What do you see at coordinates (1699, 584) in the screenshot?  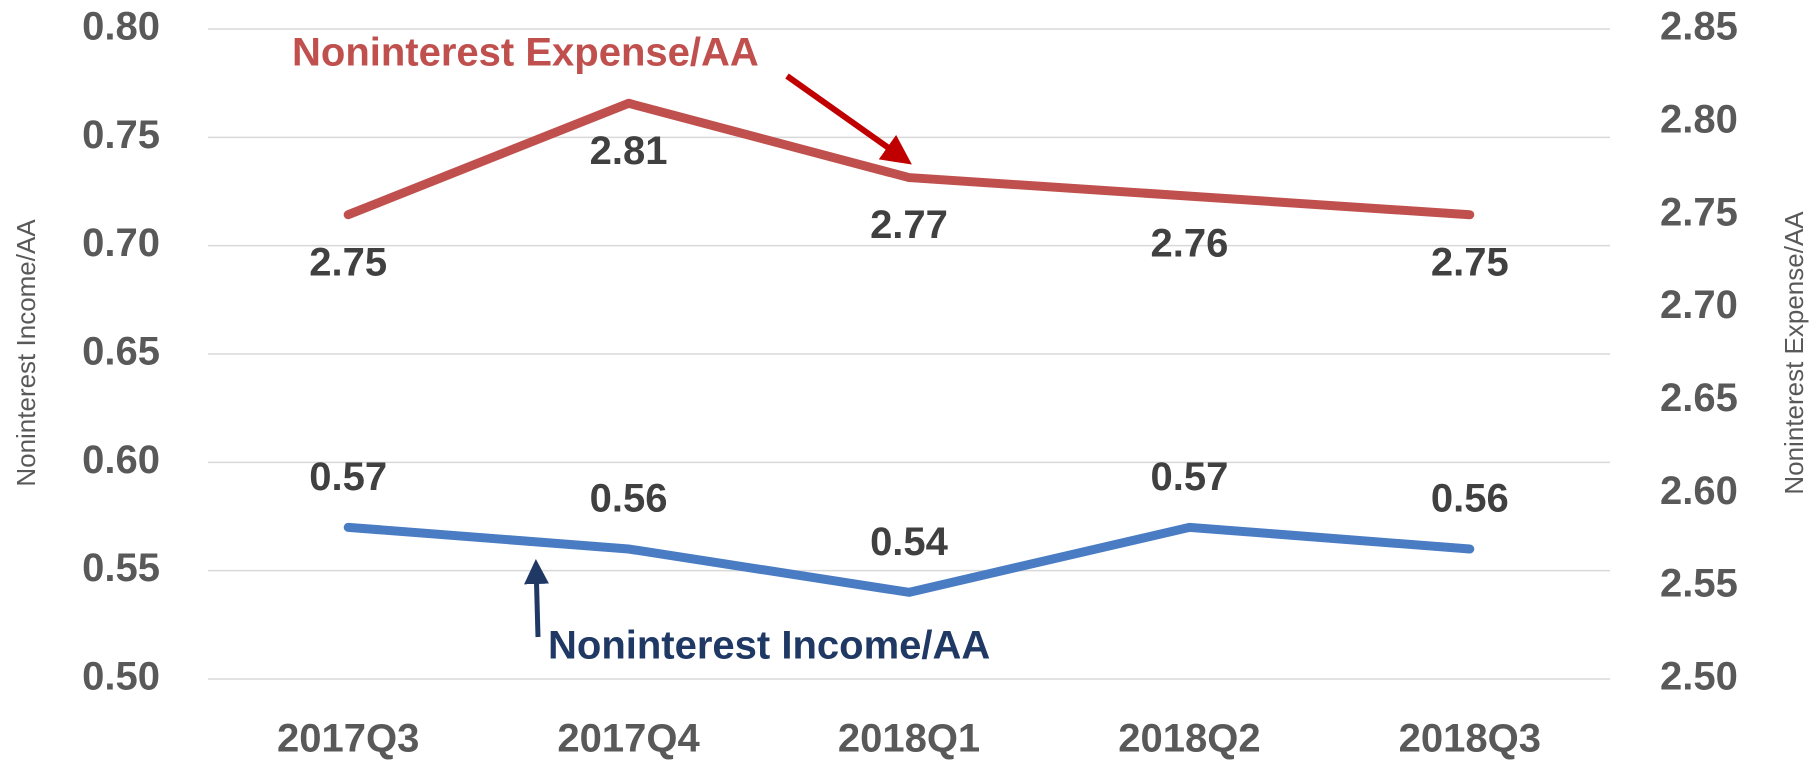 I see `y2-tick-label: 2.55` at bounding box center [1699, 584].